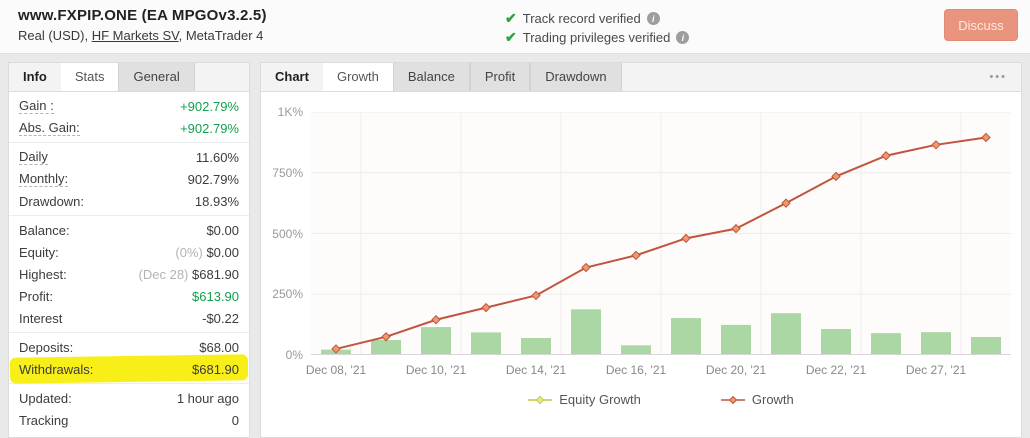  Describe the element at coordinates (129, 318) in the screenshot. I see `stat-row-interest: Interest -$0.22` at that location.